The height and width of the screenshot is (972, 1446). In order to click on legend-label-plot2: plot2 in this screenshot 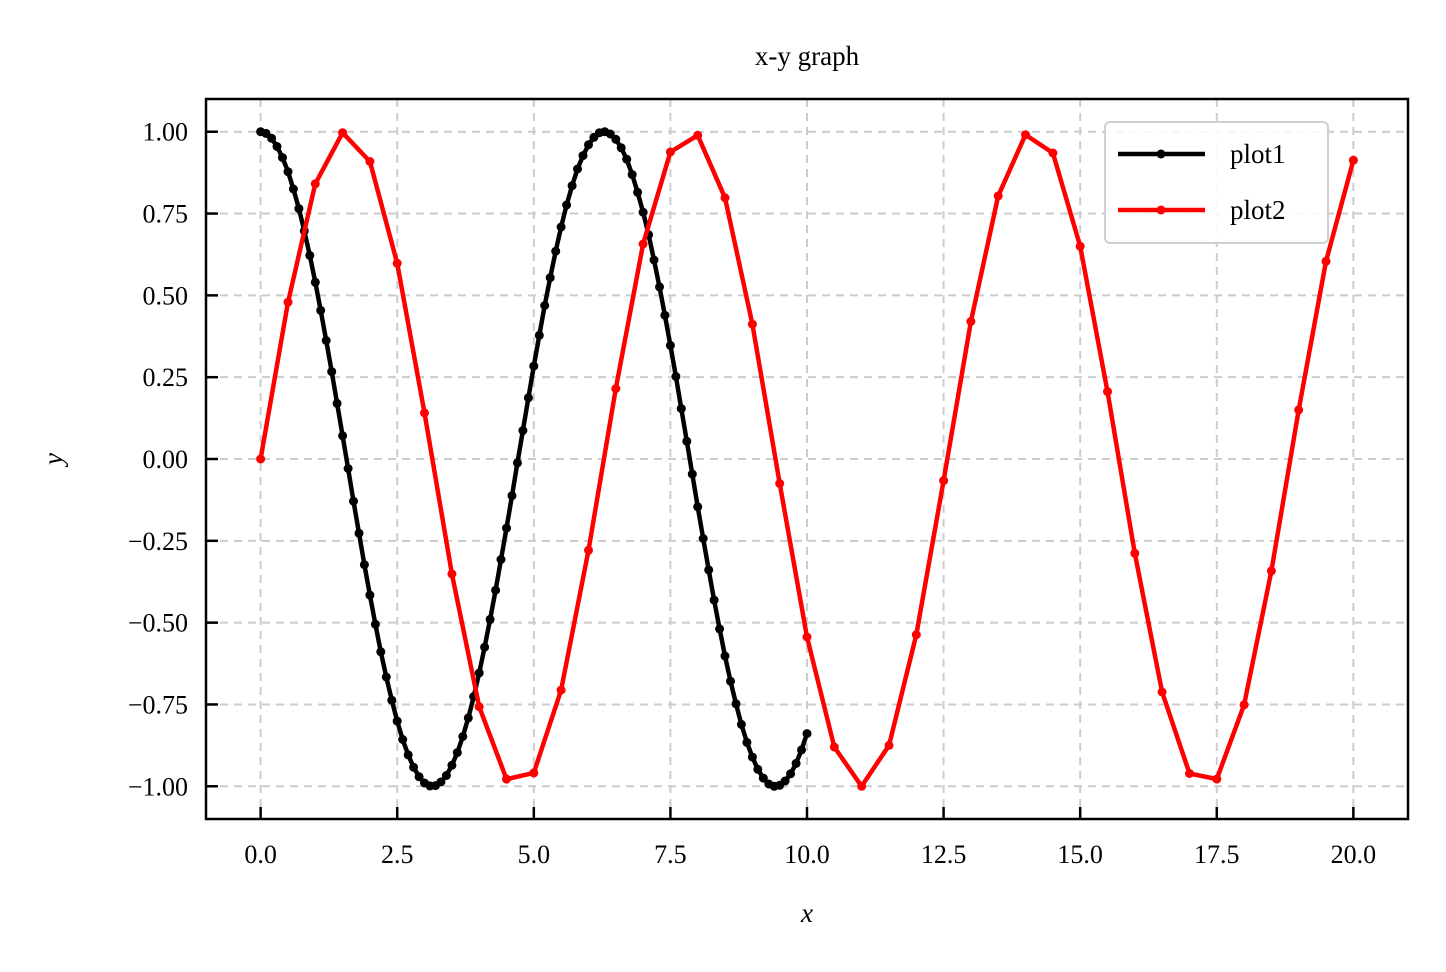, I will do `click(1258, 210)`.